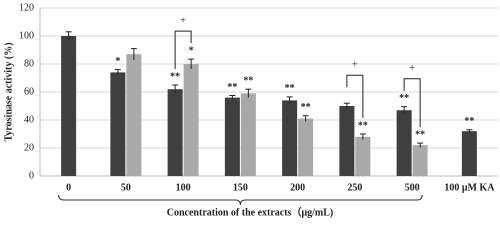 This screenshot has width=500, height=240. I want to click on x-tick-label: 150, so click(240, 187).